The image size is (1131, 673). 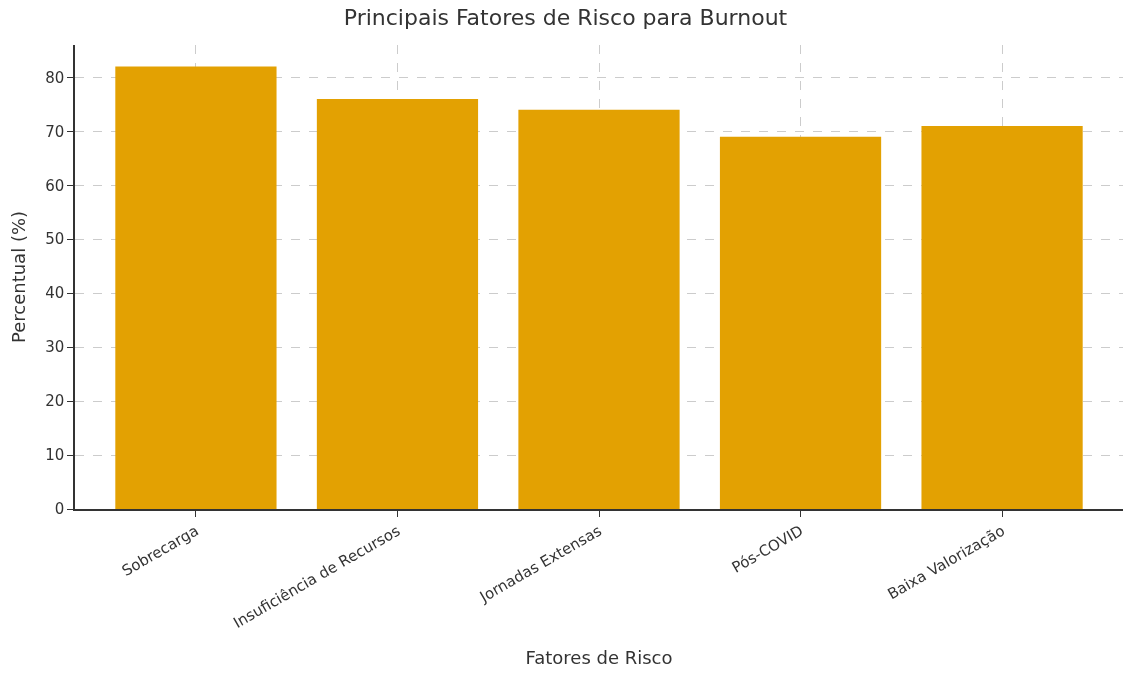 What do you see at coordinates (599, 657) in the screenshot?
I see `x-axis-title: Fatores de Risco` at bounding box center [599, 657].